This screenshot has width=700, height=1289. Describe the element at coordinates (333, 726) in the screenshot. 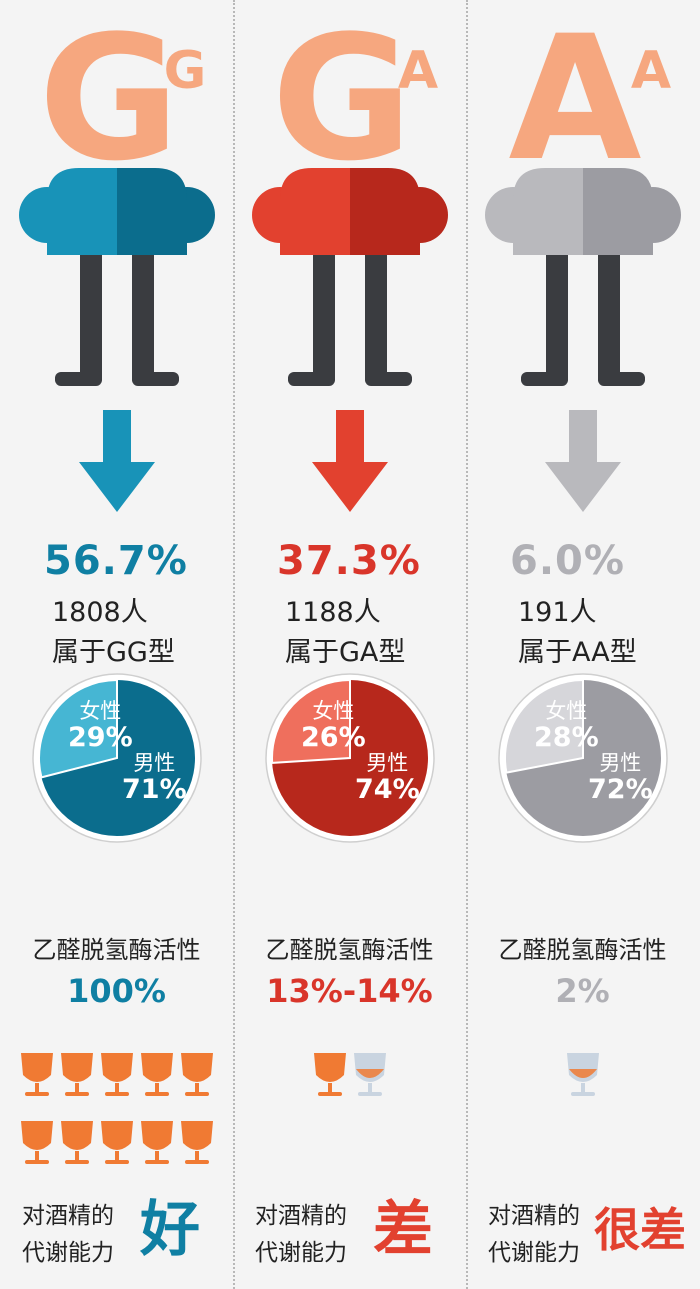

I see `pie-label-female: 女性 26%` at that location.